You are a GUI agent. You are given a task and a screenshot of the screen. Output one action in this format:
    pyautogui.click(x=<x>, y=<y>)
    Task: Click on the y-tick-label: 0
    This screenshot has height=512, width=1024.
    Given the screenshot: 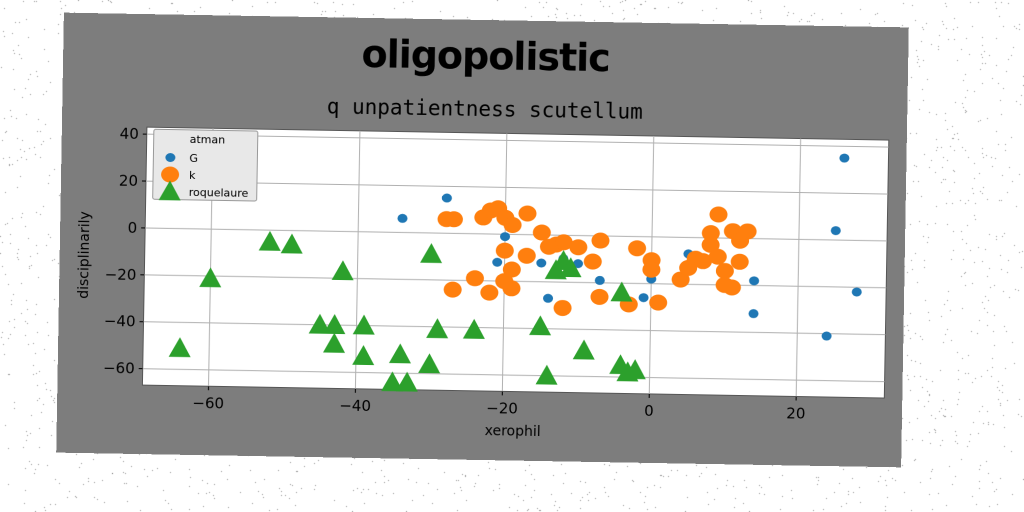 What is the action you would take?
    pyautogui.click(x=132, y=228)
    